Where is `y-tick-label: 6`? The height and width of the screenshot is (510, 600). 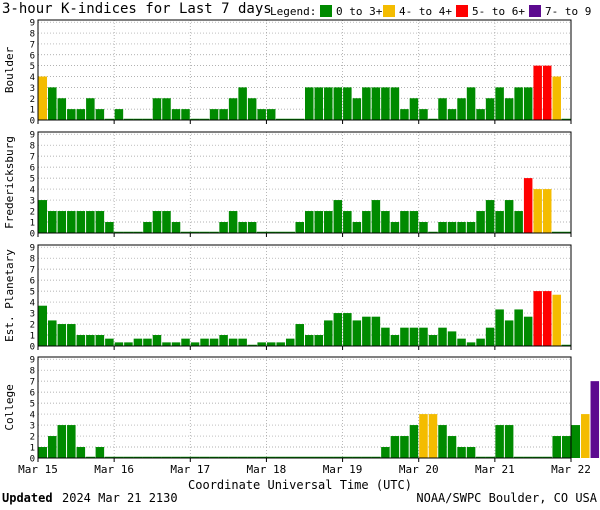
y-tick-label: 6 is located at coordinates (32, 169).